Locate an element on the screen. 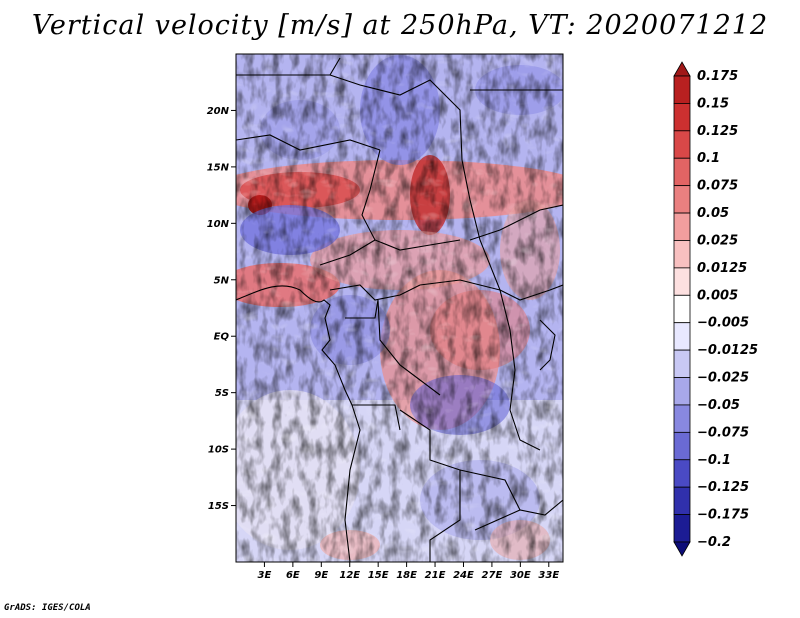  colorbar-label: −0.175 is located at coordinates (723, 515).